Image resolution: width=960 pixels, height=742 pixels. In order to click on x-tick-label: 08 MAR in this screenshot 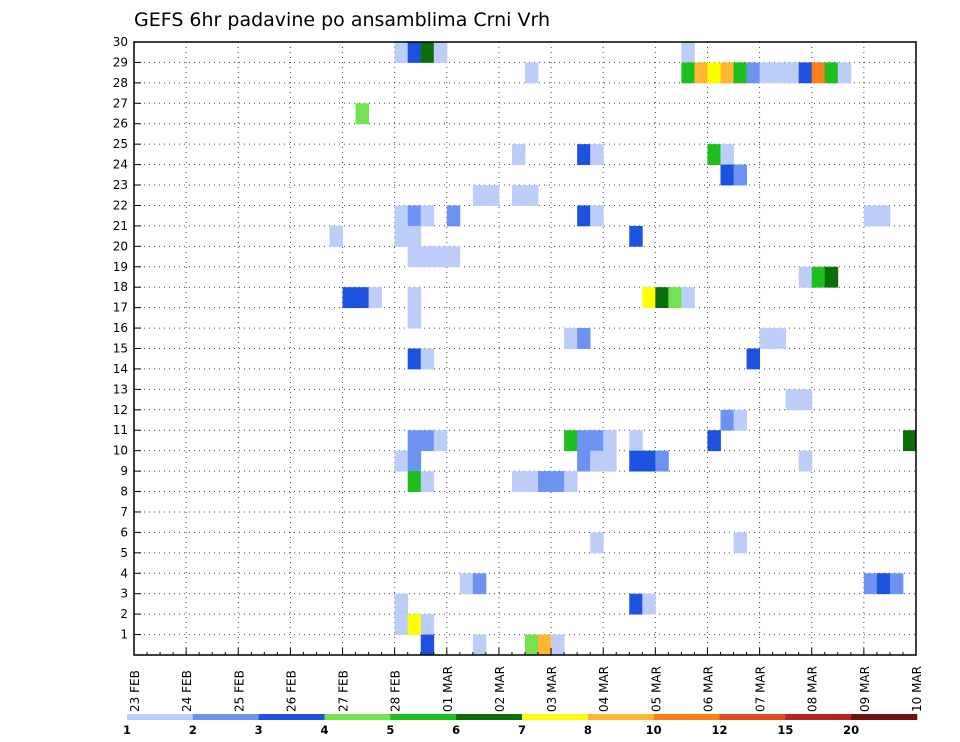, I will do `click(813, 689)`.